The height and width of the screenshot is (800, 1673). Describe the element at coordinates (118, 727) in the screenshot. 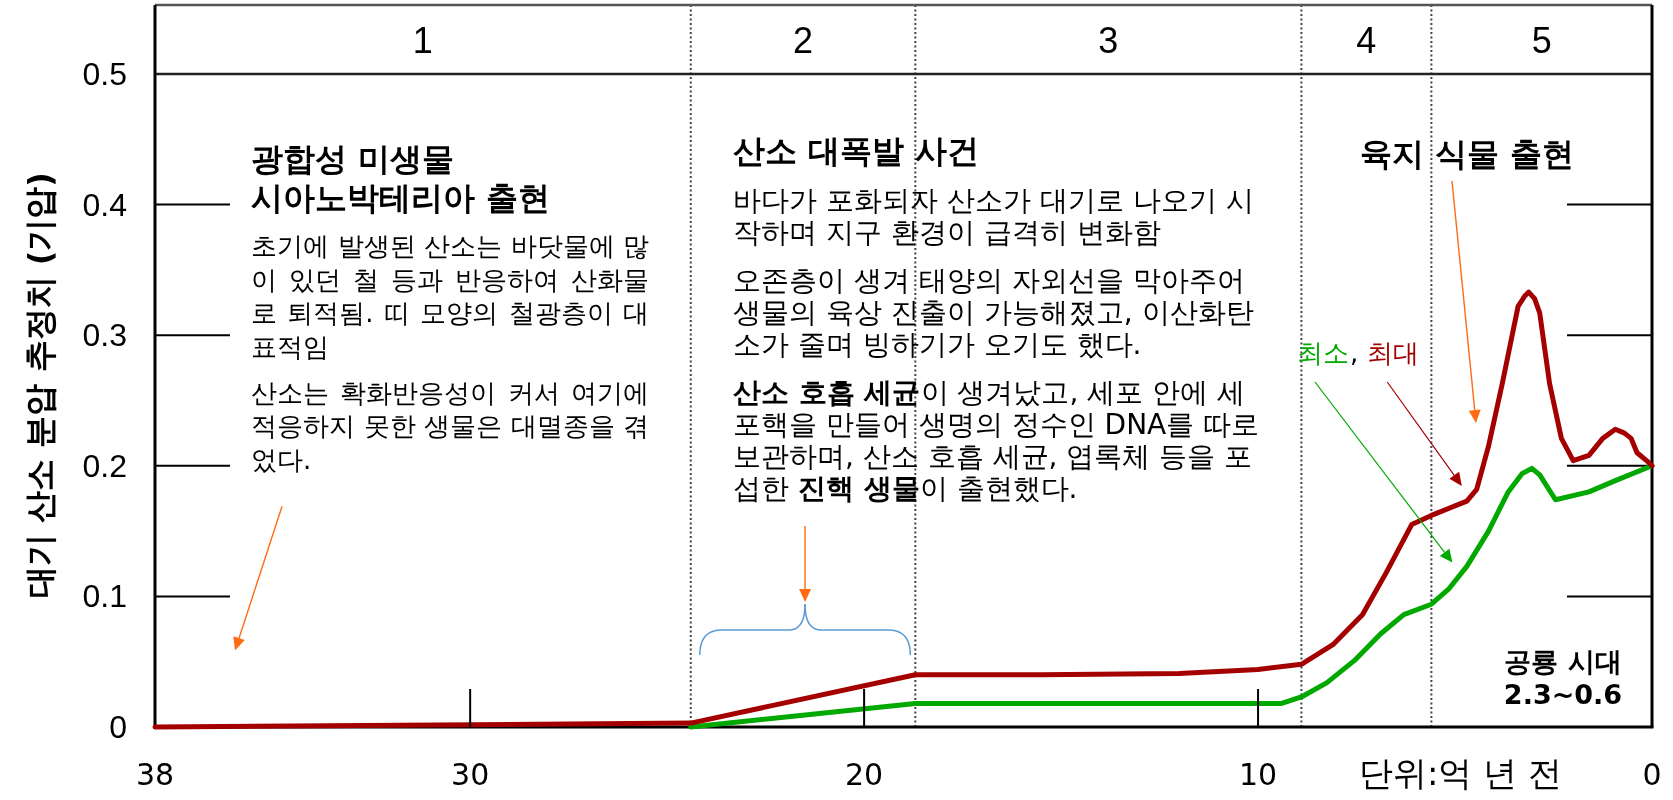

I see `y-tick-label: 0` at that location.